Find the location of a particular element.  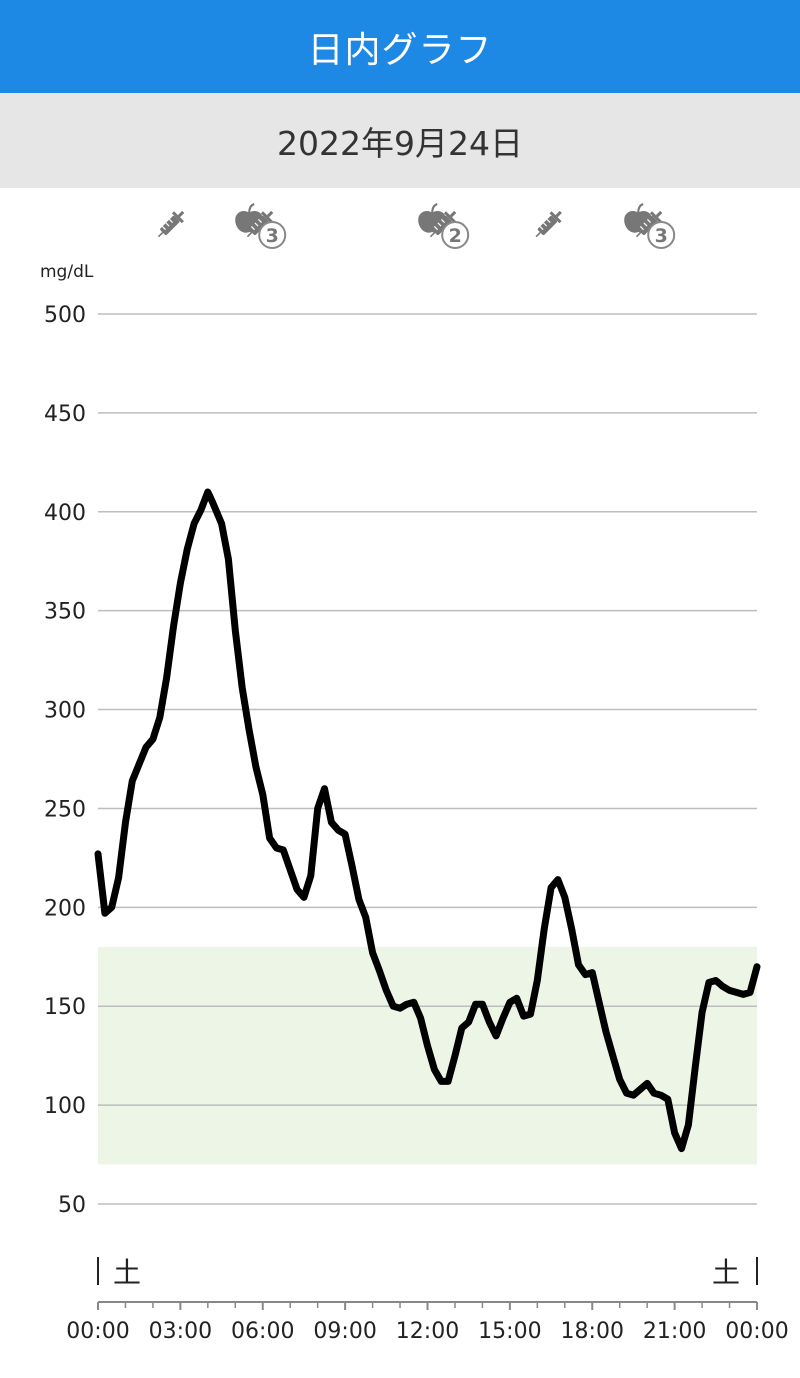

y-axis-unit-label: mg/dL is located at coordinates (67, 272).